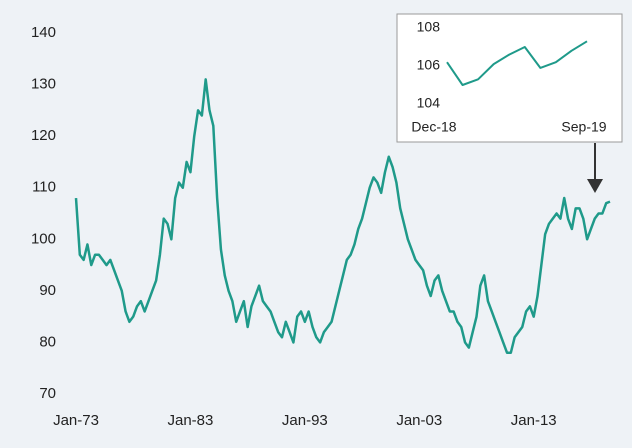 Image resolution: width=632 pixels, height=448 pixels. What do you see at coordinates (47, 290) in the screenshot?
I see `y-tick-label: 90` at bounding box center [47, 290].